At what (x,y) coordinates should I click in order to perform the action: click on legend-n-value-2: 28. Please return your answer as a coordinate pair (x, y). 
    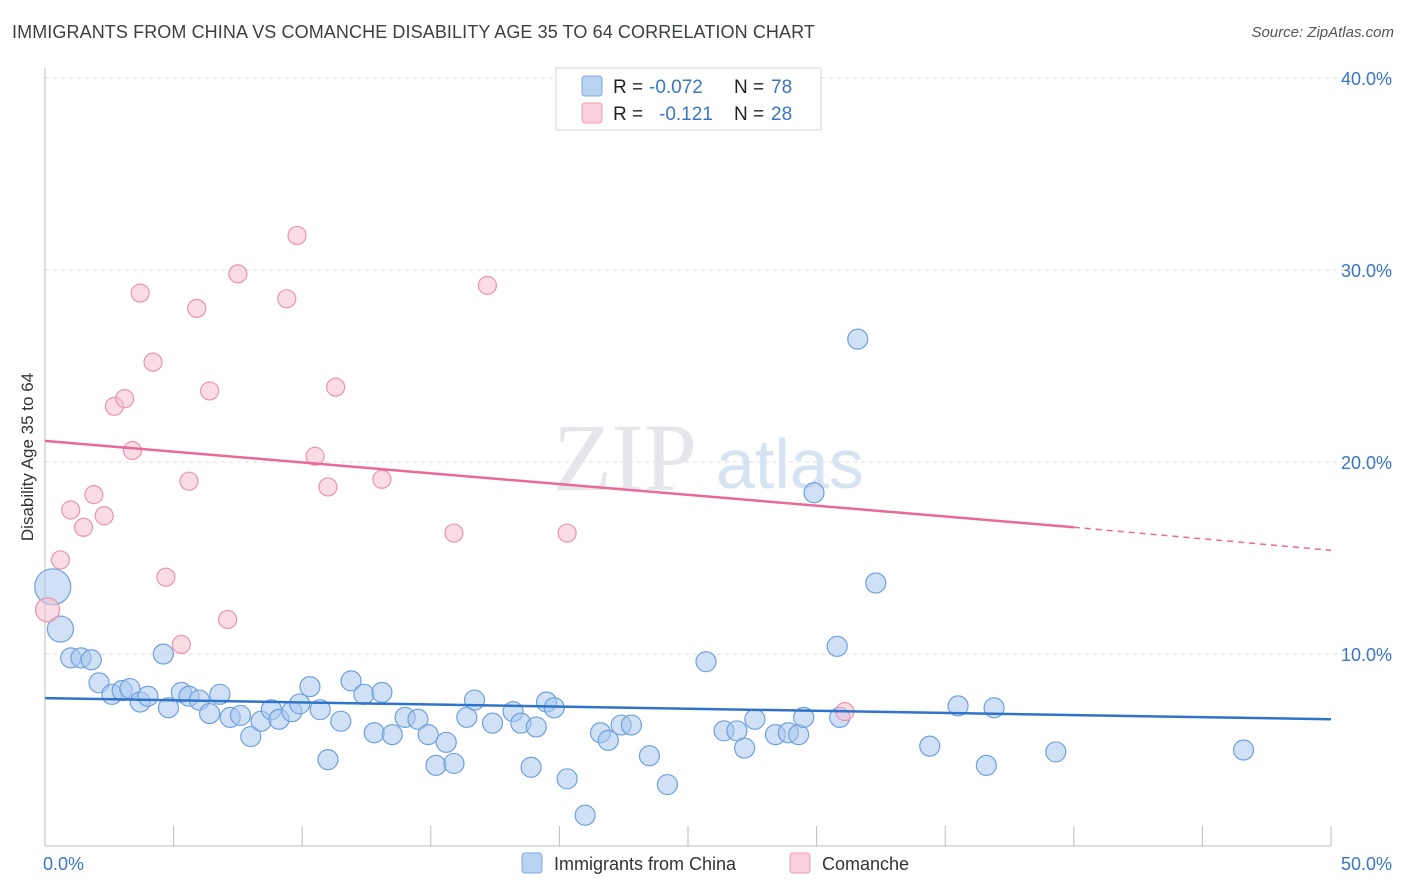
    Looking at the image, I should click on (781, 114).